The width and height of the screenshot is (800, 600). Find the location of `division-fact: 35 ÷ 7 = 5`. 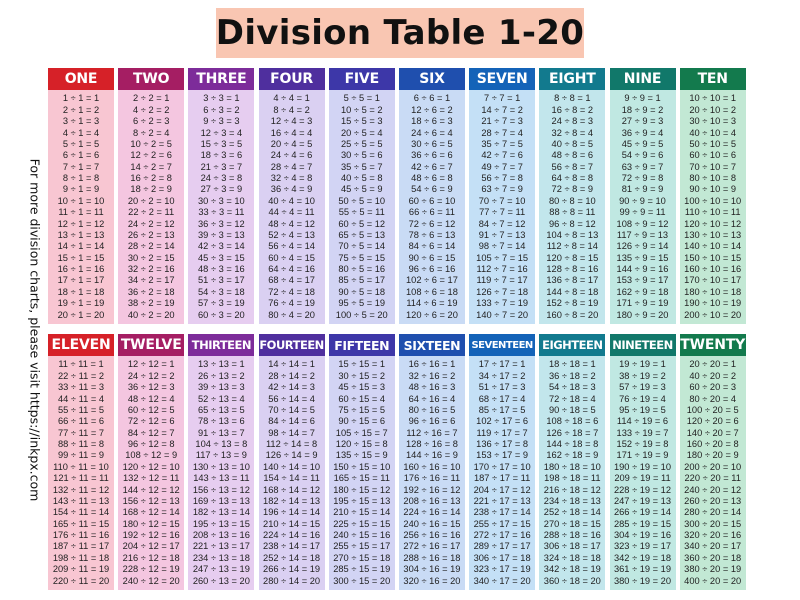

division-fact: 35 ÷ 7 = 5 is located at coordinates (502, 143).